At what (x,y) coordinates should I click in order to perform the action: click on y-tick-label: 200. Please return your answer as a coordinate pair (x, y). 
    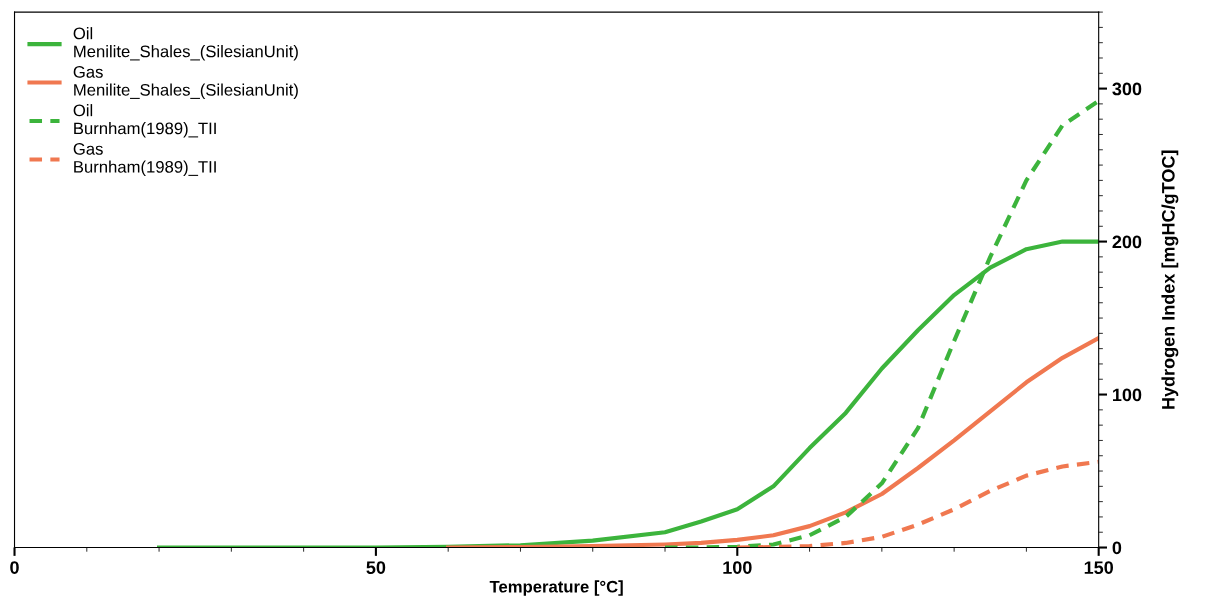
    Looking at the image, I should click on (1127, 242).